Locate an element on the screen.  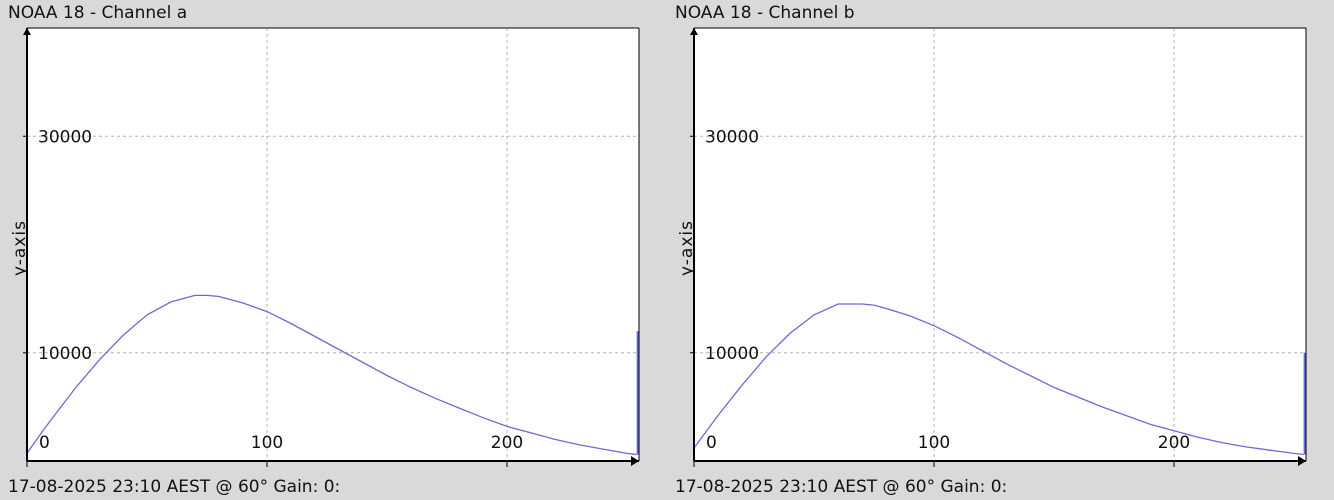
chart-title: NOAA 18 - Channel b is located at coordinates (765, 13).